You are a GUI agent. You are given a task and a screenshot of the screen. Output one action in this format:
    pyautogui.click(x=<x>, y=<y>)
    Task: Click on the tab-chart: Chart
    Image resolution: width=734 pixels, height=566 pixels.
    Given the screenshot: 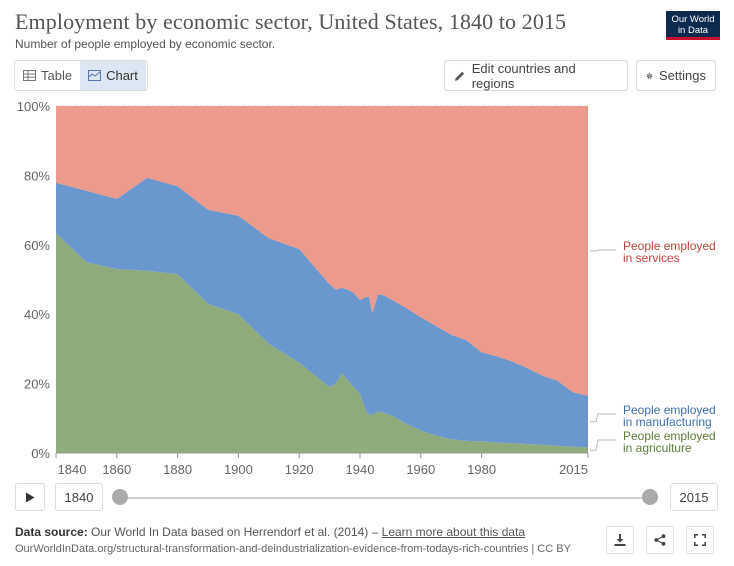 What is the action you would take?
    pyautogui.click(x=113, y=75)
    